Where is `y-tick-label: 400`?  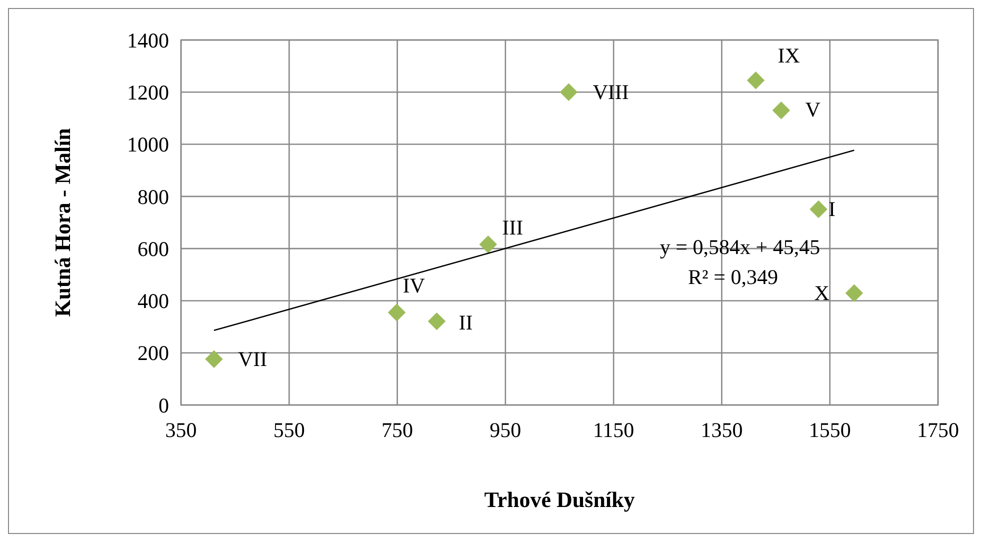
y-tick-label: 400 is located at coordinates (153, 301).